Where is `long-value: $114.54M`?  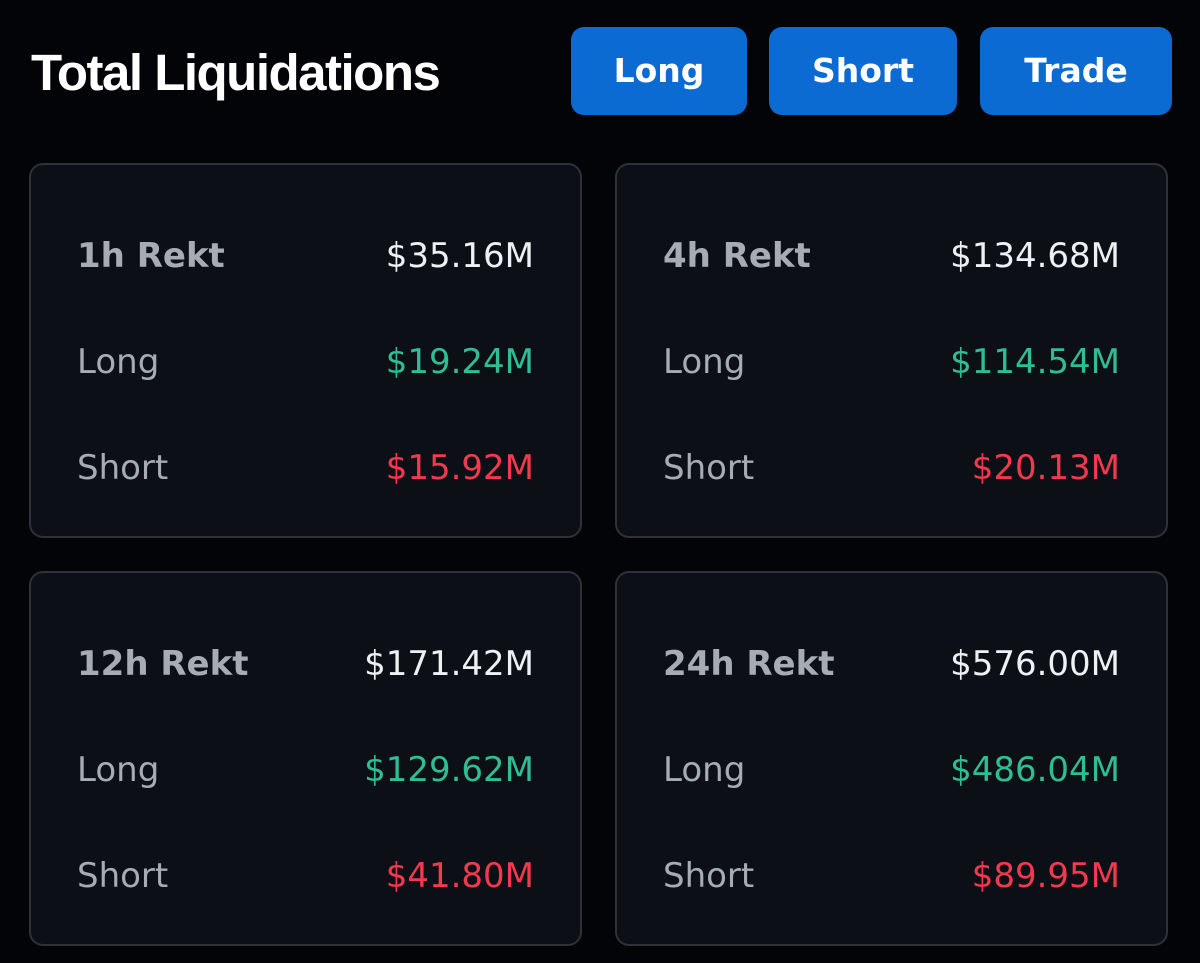 long-value: $114.54M is located at coordinates (1035, 362).